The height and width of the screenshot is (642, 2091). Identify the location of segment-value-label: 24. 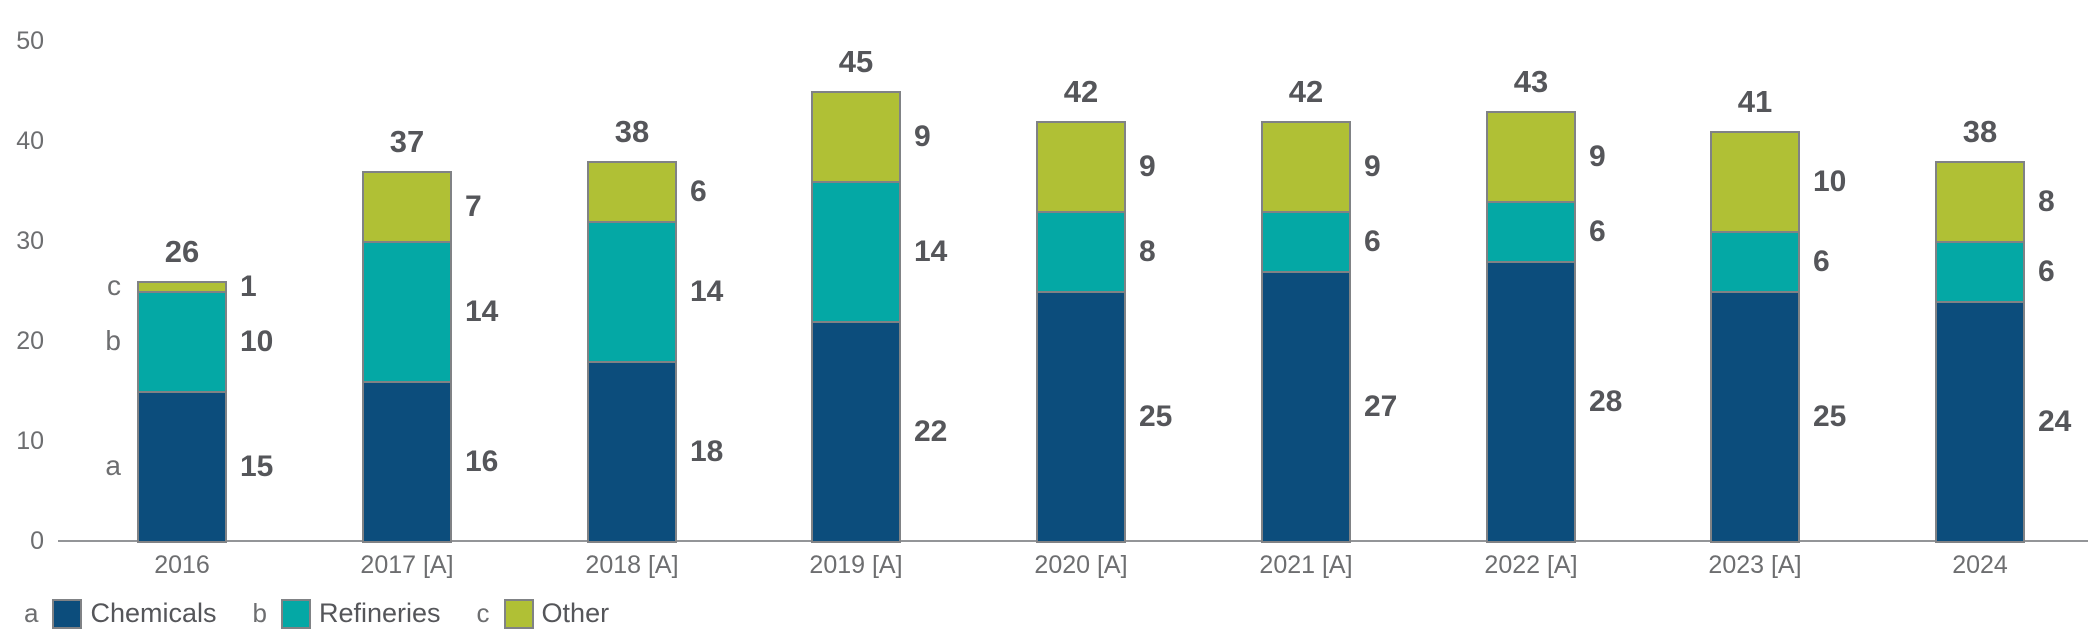
(2055, 421).